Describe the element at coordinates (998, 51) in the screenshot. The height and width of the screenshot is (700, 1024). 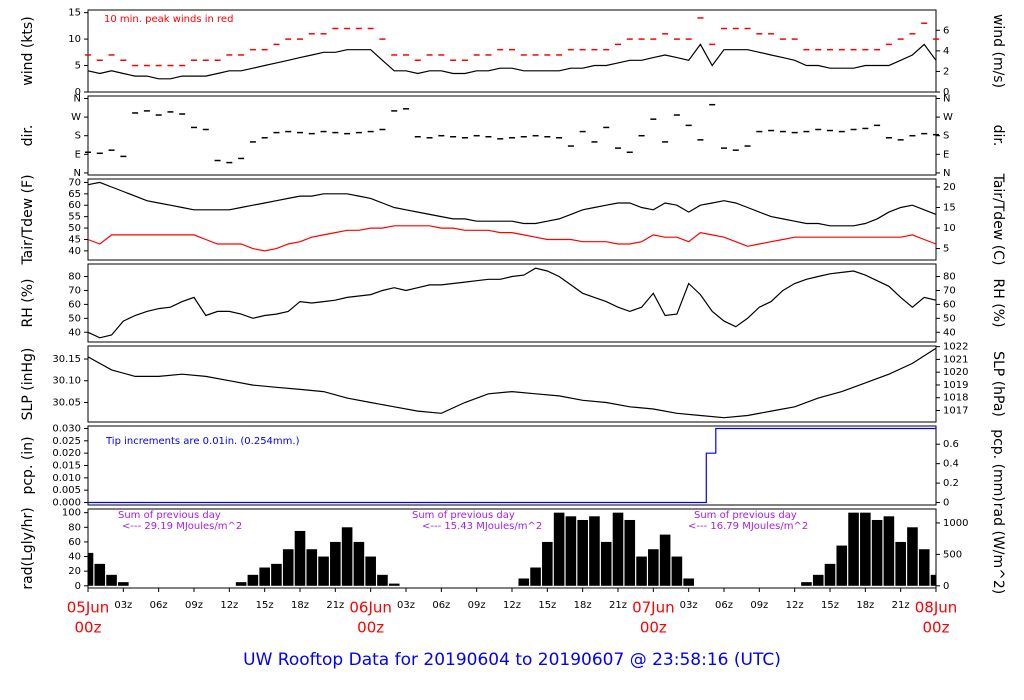
I see `y2-axis-label: wind (m/s)` at that location.